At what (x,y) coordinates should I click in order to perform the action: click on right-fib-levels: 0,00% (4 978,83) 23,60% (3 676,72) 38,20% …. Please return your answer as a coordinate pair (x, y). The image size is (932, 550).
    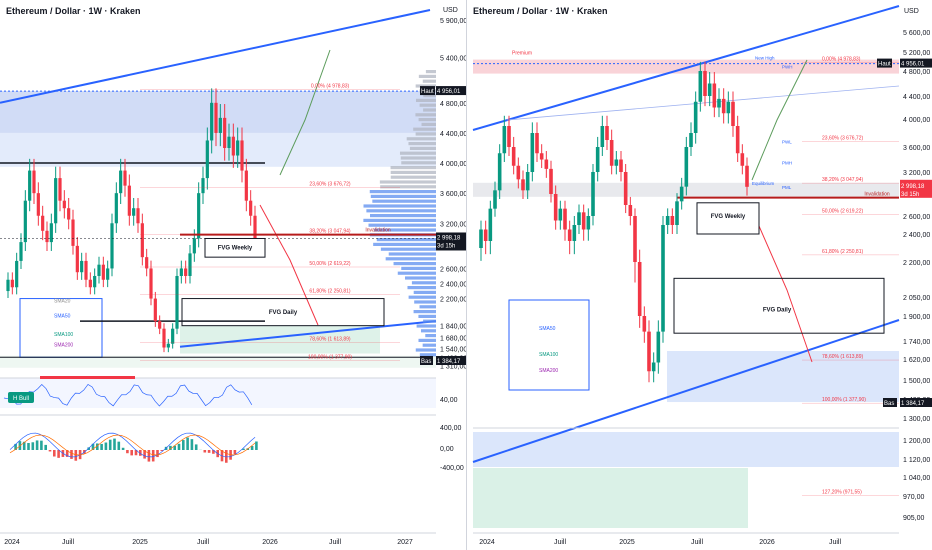
    Looking at the image, I should click on (850, 276).